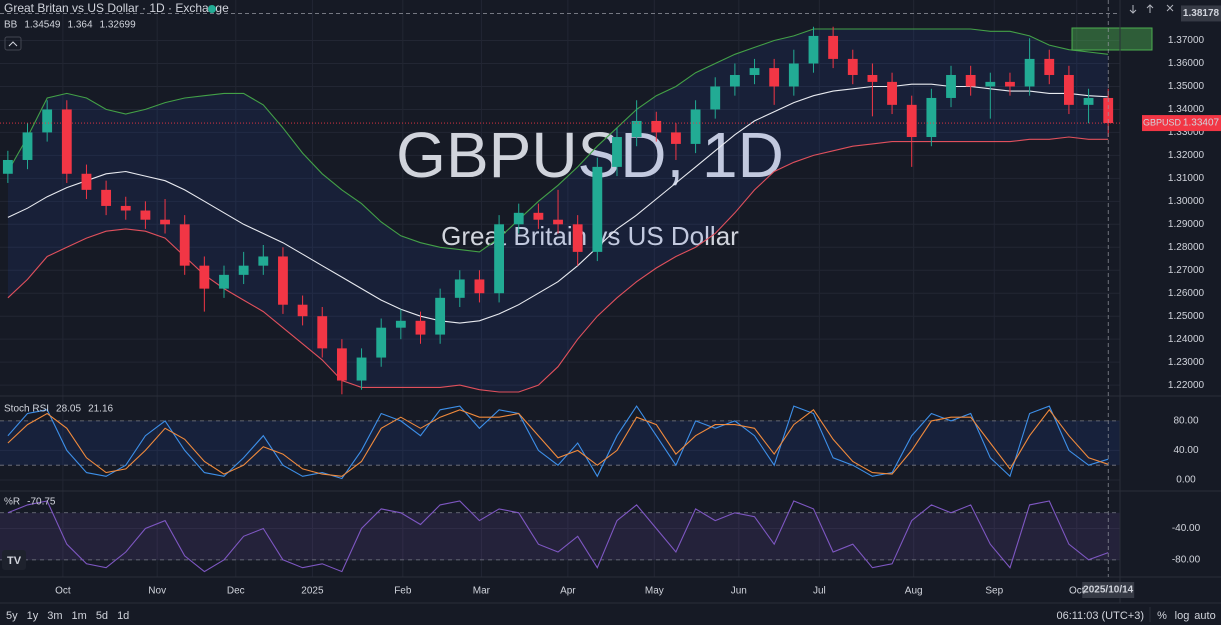 Image resolution: width=1221 pixels, height=625 pixels. I want to click on y-tick-label: 1.34000, so click(1186, 109).